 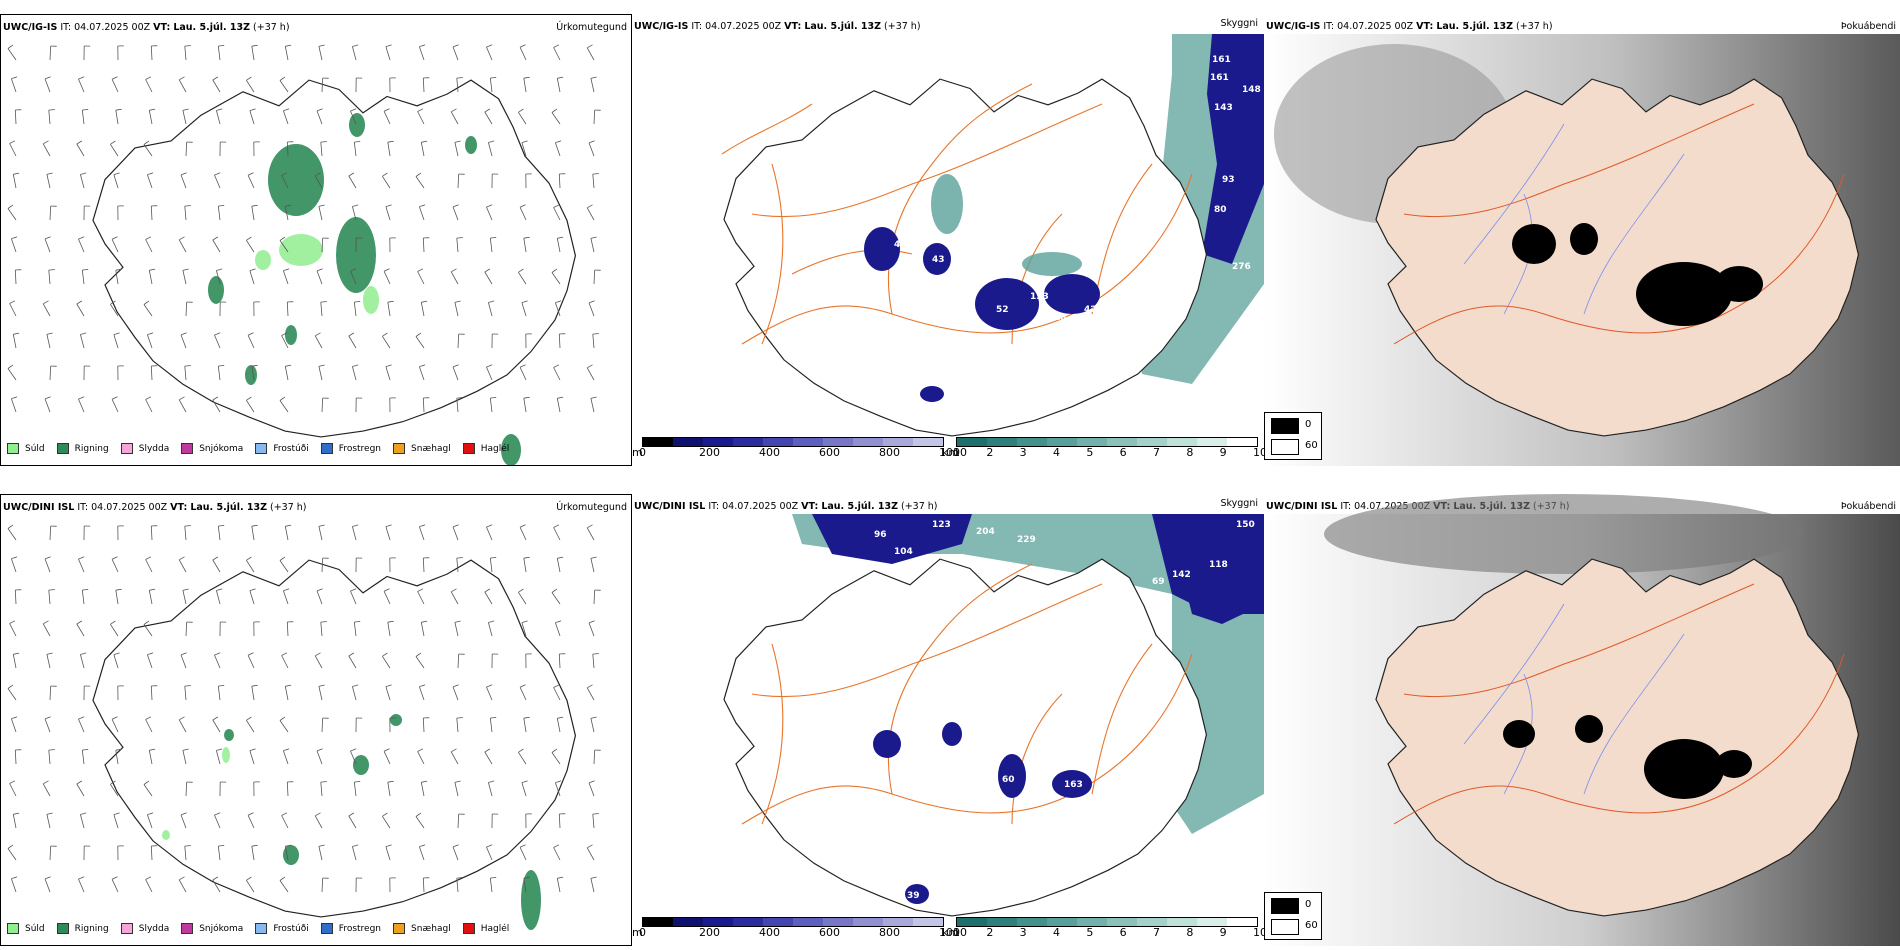 What do you see at coordinates (1245, 525) in the screenshot?
I see `svg-text: 150` at bounding box center [1245, 525].